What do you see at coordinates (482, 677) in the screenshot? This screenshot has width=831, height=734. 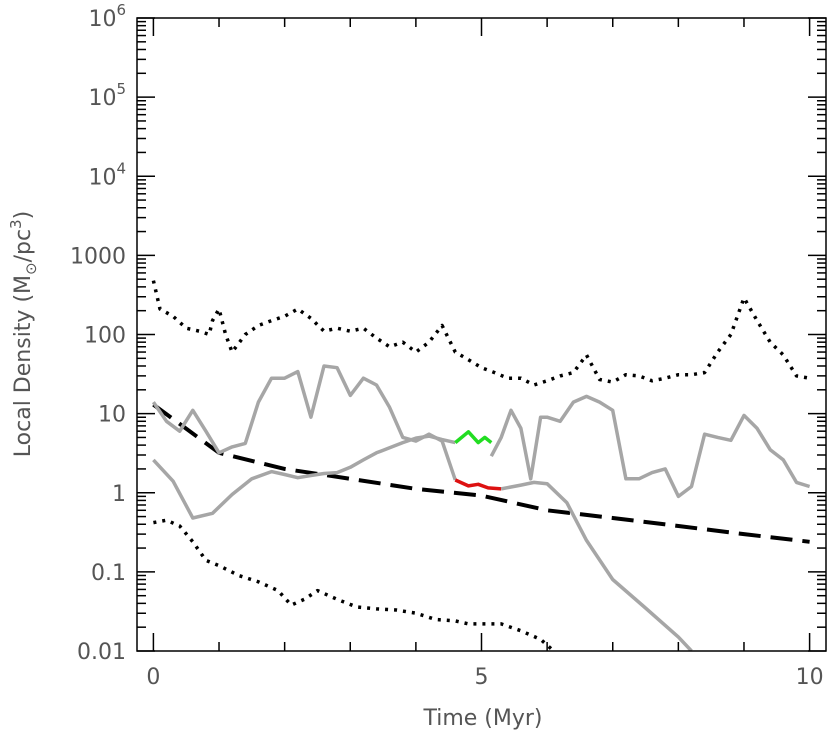 I see `x-tick-label: 5` at bounding box center [482, 677].